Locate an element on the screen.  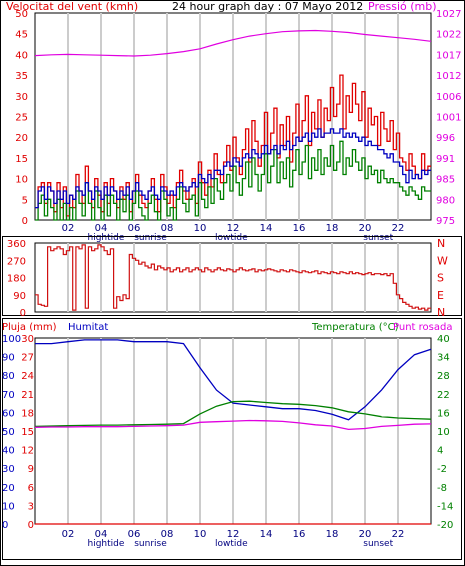
humidity-axis-tick: 40 is located at coordinates (8, 451).